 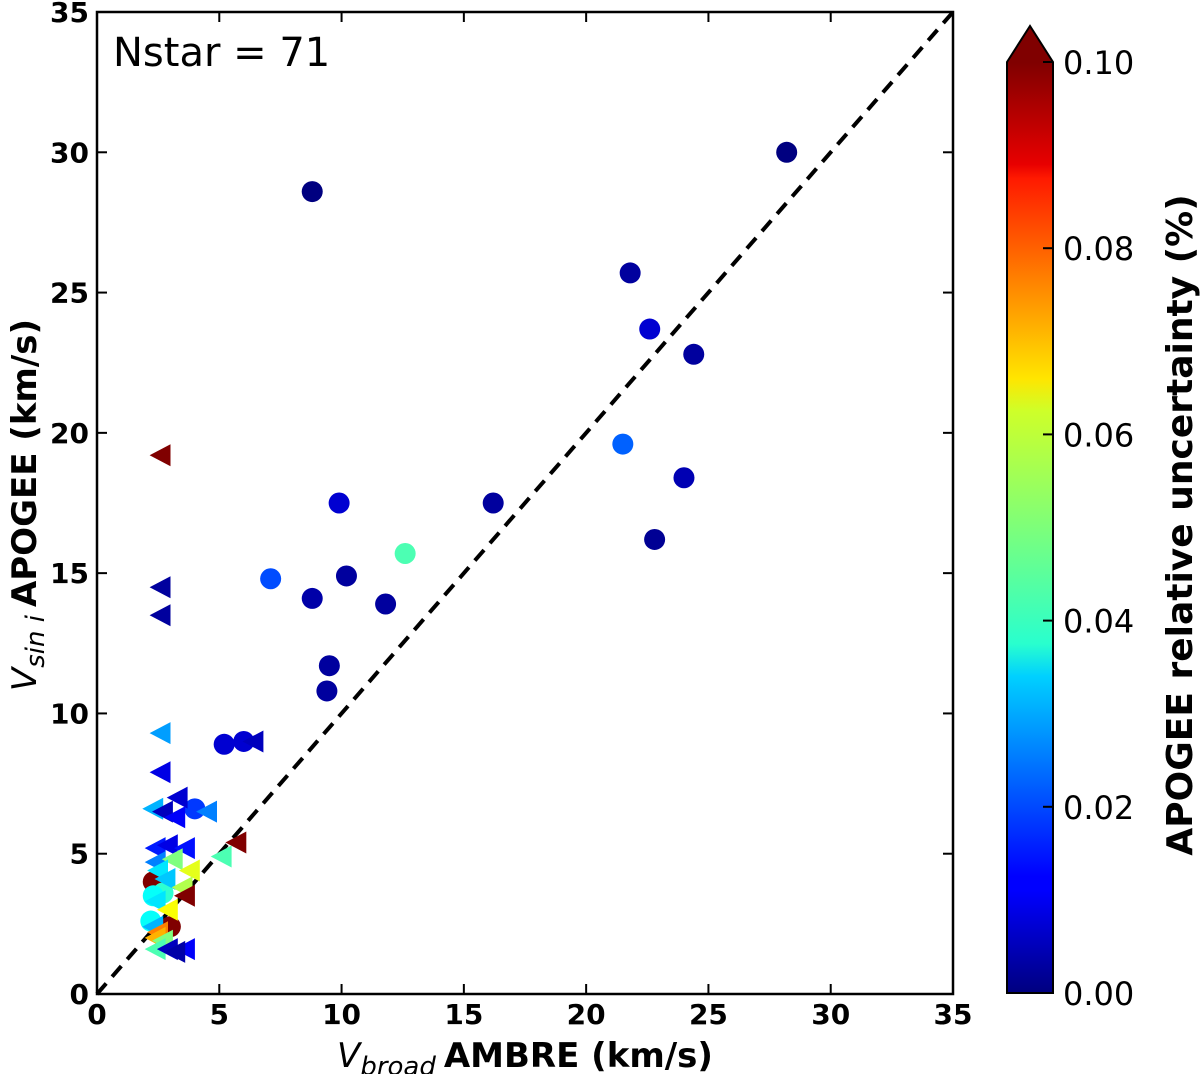 What do you see at coordinates (219, 1014) in the screenshot?
I see `x-tick-label: 5` at bounding box center [219, 1014].